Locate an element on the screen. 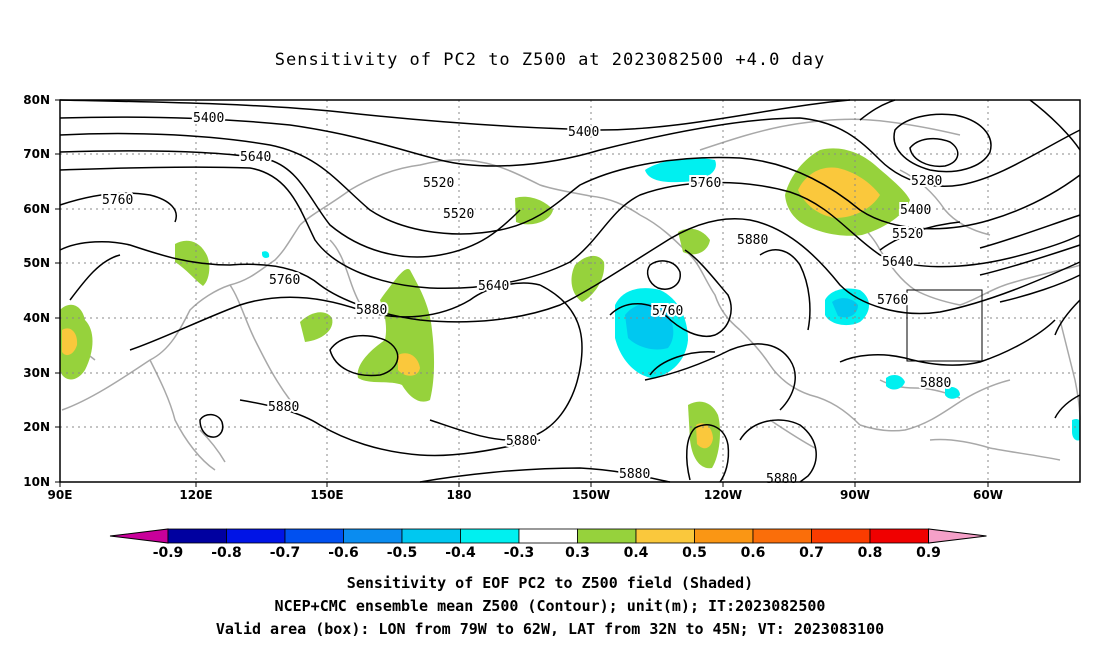 Image resolution: width=1100 pixels, height=650 pixels. valid-area-box is located at coordinates (944, 325).